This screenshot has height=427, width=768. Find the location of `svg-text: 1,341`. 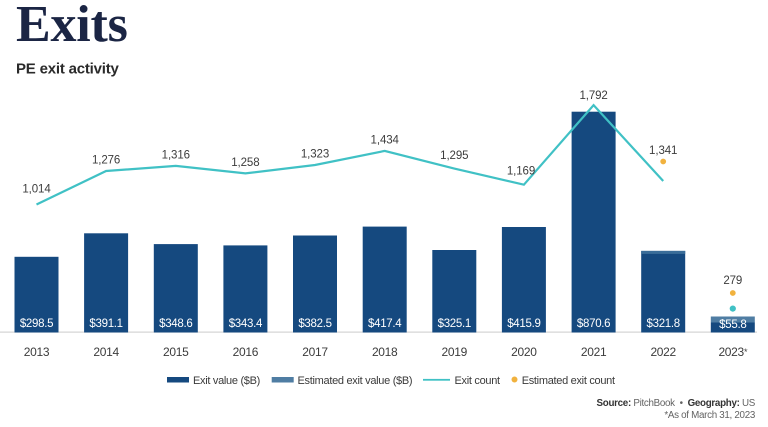

svg-text: 1,341 is located at coordinates (663, 151).